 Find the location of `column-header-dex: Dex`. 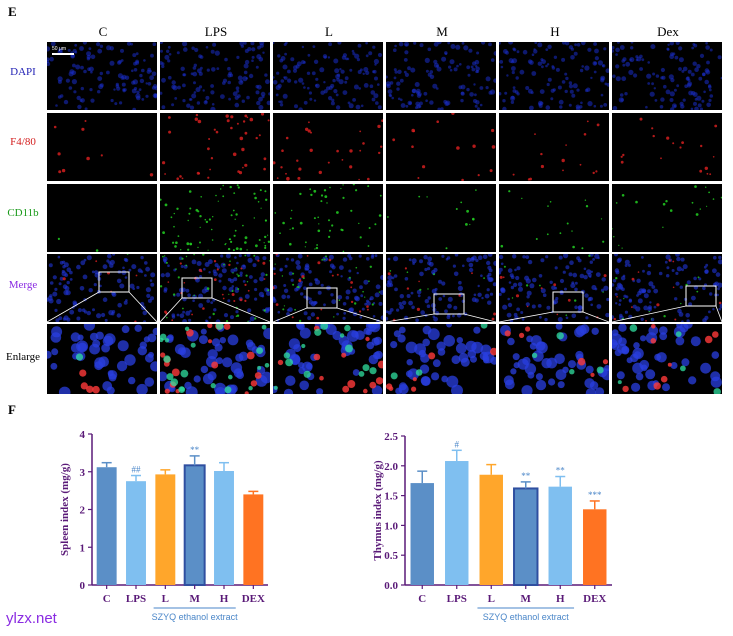

column-header-dex: Dex is located at coordinates (668, 31).